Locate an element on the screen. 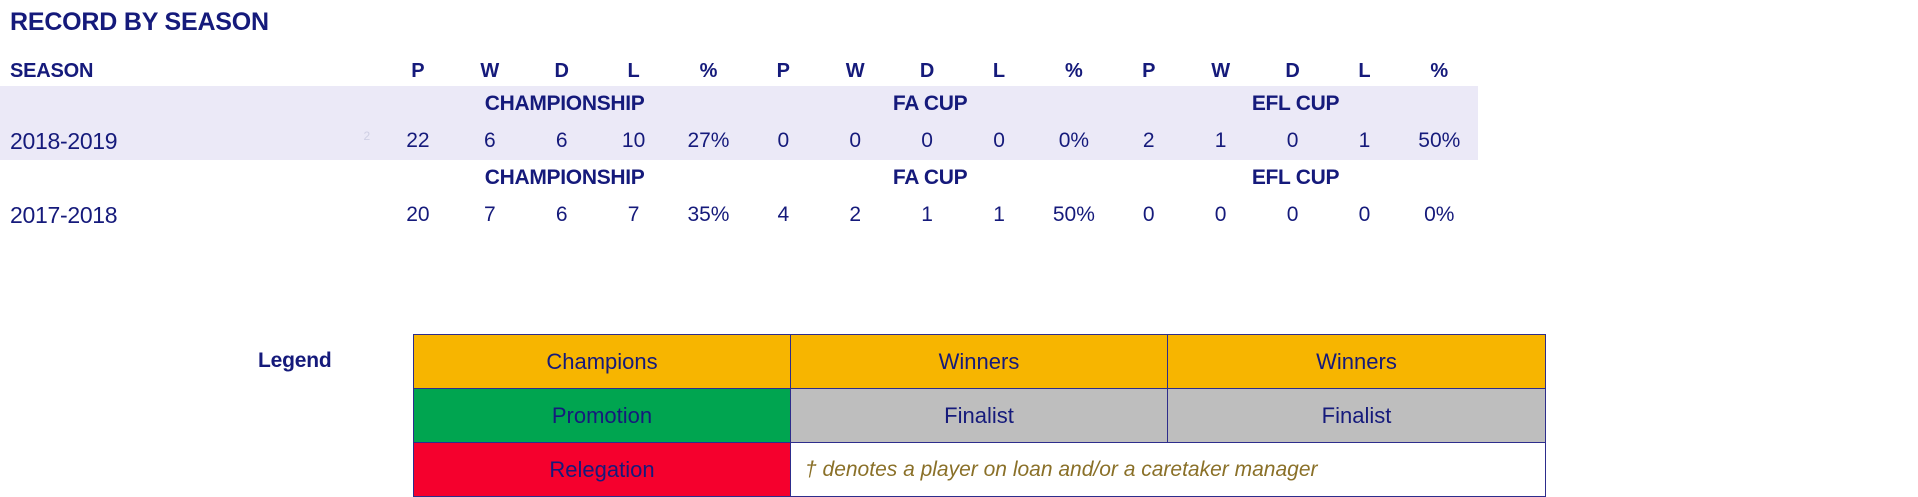  column-header-facup-l: L is located at coordinates (999, 70).